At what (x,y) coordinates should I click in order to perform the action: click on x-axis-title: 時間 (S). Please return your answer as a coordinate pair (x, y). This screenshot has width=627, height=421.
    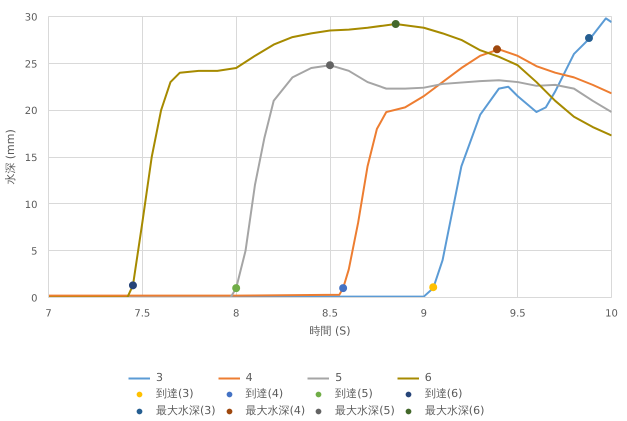
    Looking at the image, I should click on (330, 331).